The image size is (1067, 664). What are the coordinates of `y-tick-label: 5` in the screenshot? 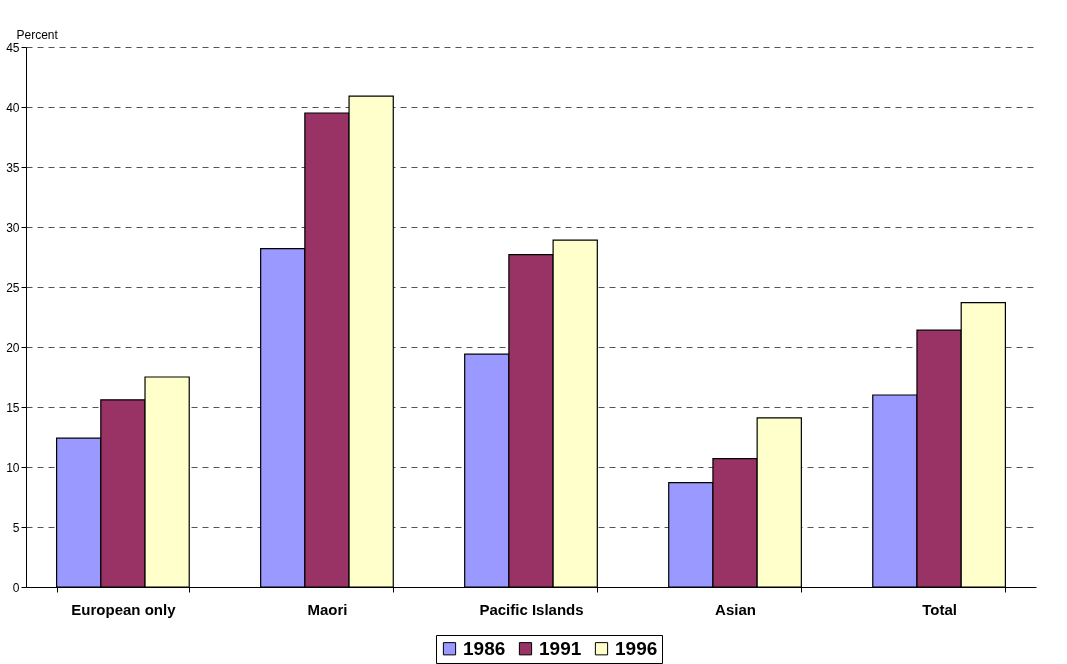 It's located at (16, 527).